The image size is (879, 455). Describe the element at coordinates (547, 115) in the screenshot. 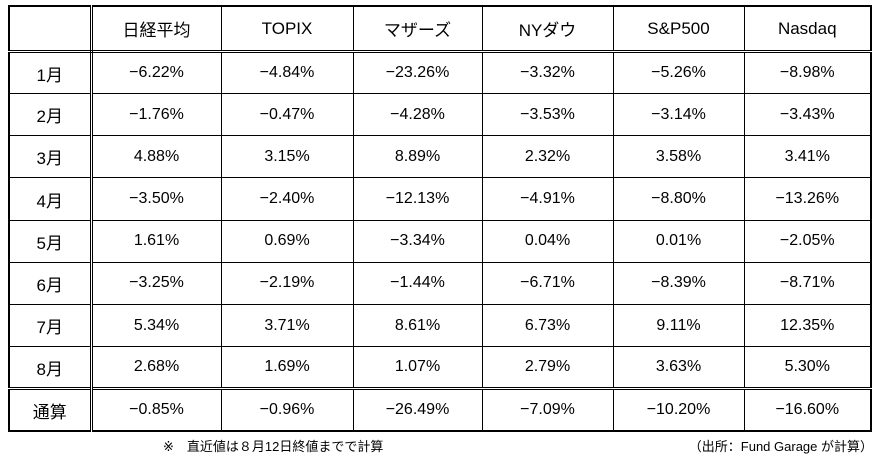

I see `table-cell: −3.53%` at that location.